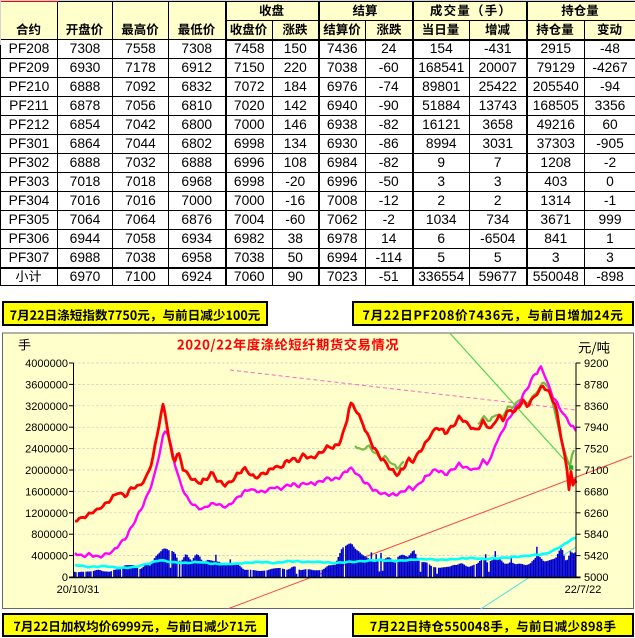  I want to click on svg-text: 7520, so click(596, 450).